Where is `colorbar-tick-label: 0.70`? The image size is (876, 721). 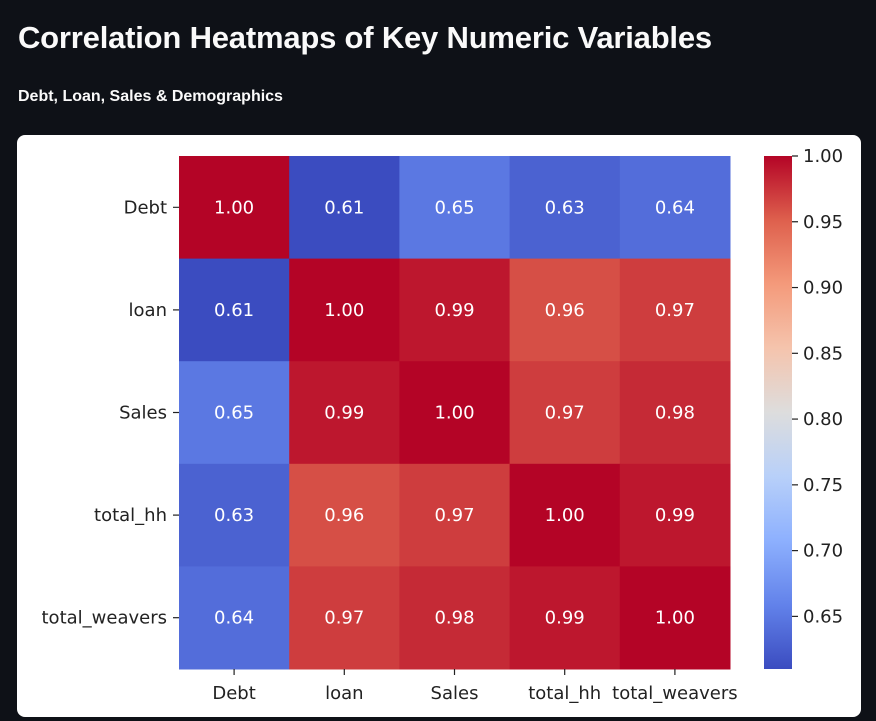
colorbar-tick-label: 0.70 is located at coordinates (823, 551).